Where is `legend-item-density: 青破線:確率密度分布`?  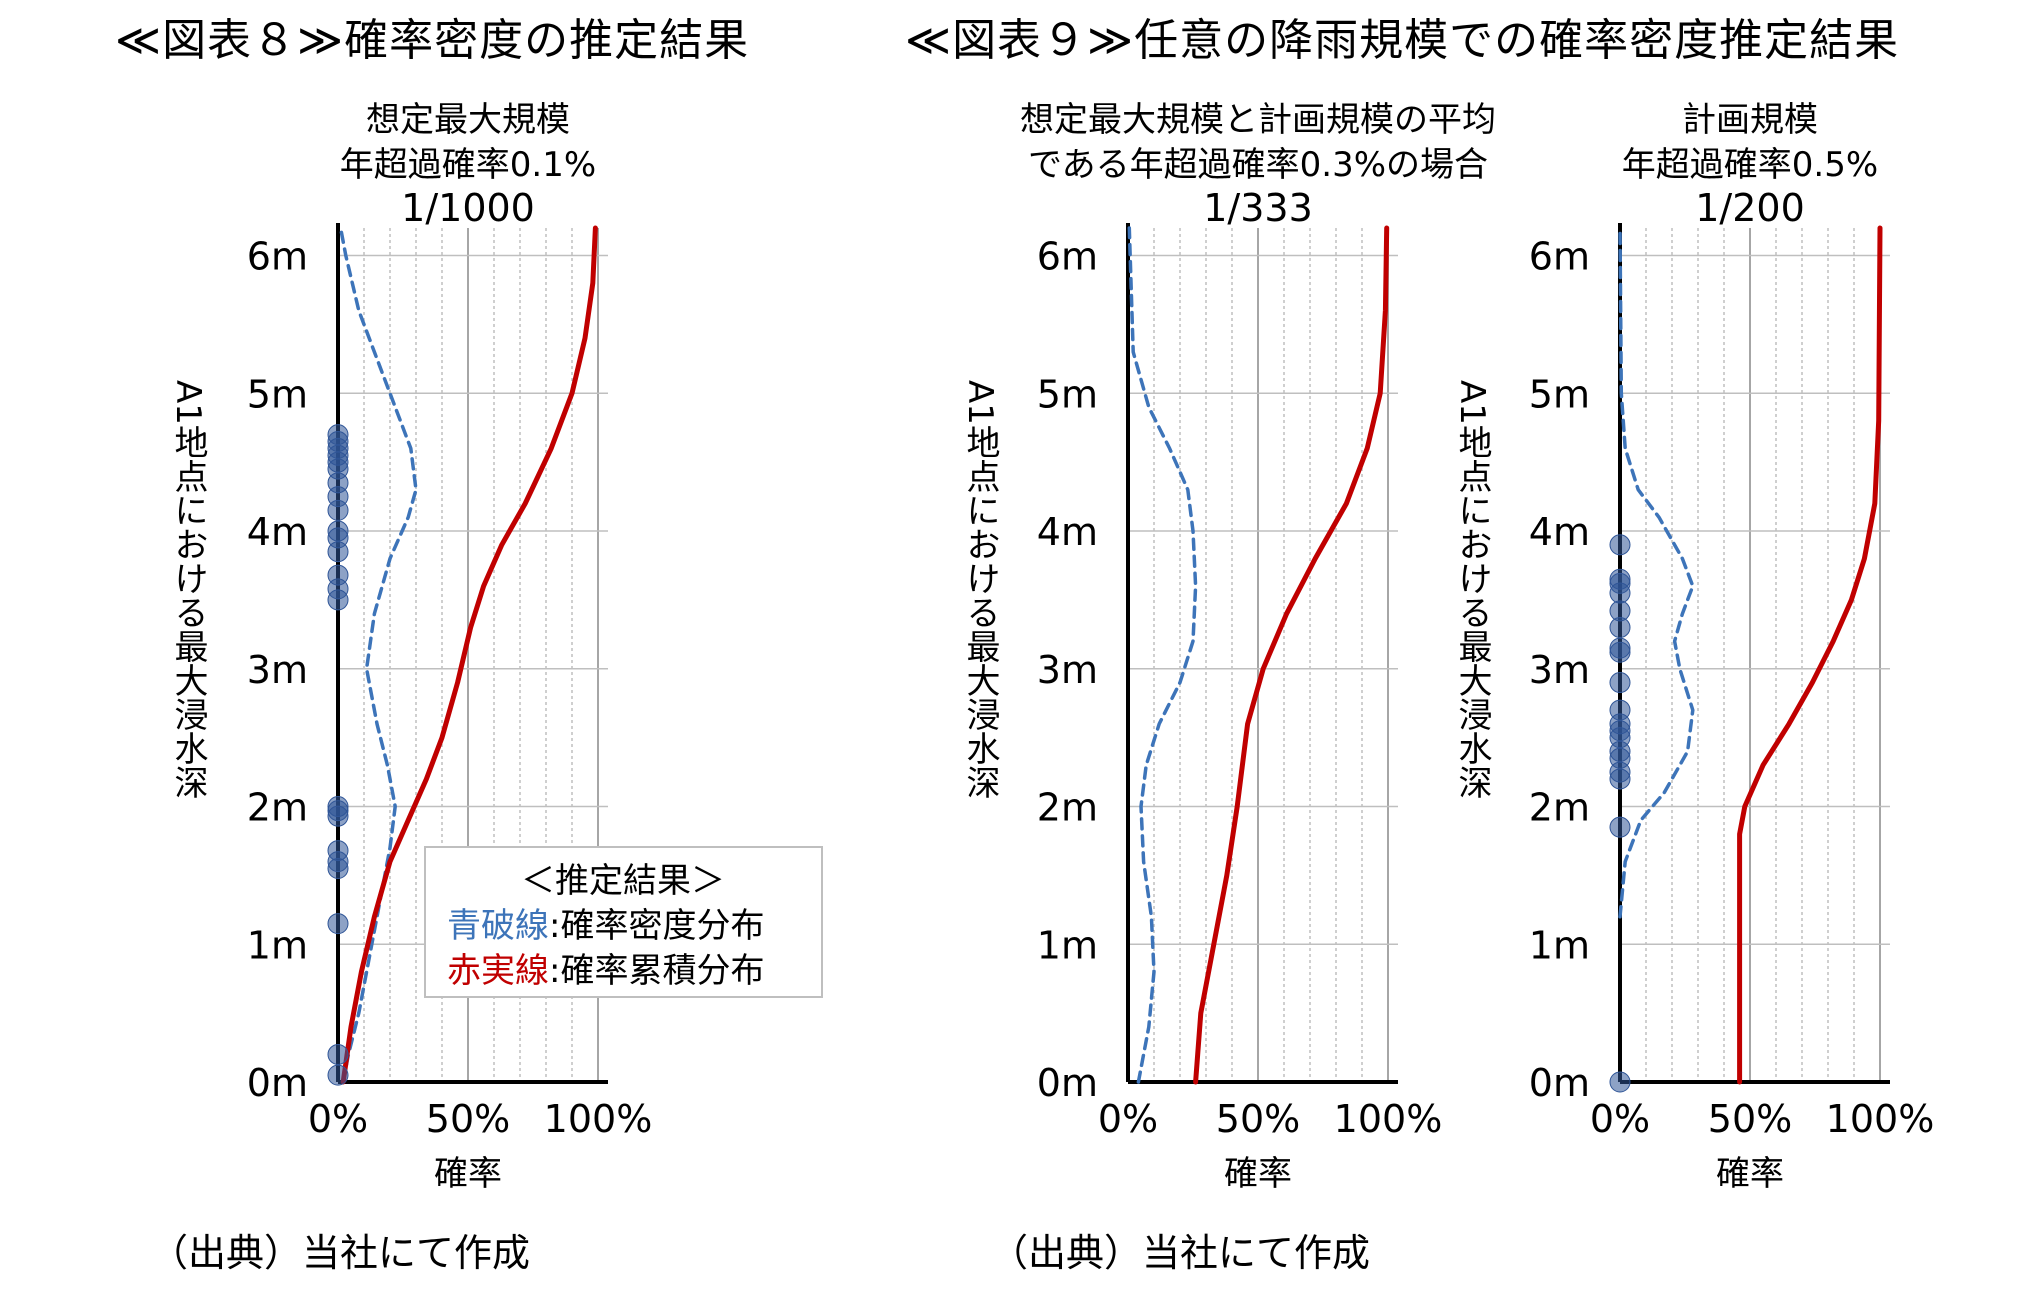
legend-item-density: 青破線:確率密度分布 is located at coordinates (605, 926).